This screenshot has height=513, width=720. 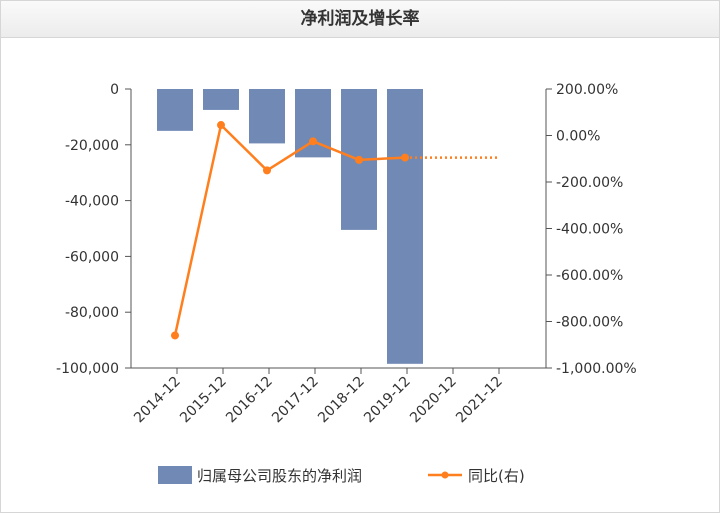 I want to click on panel-title: 净利润及增长率, so click(x=360, y=19).